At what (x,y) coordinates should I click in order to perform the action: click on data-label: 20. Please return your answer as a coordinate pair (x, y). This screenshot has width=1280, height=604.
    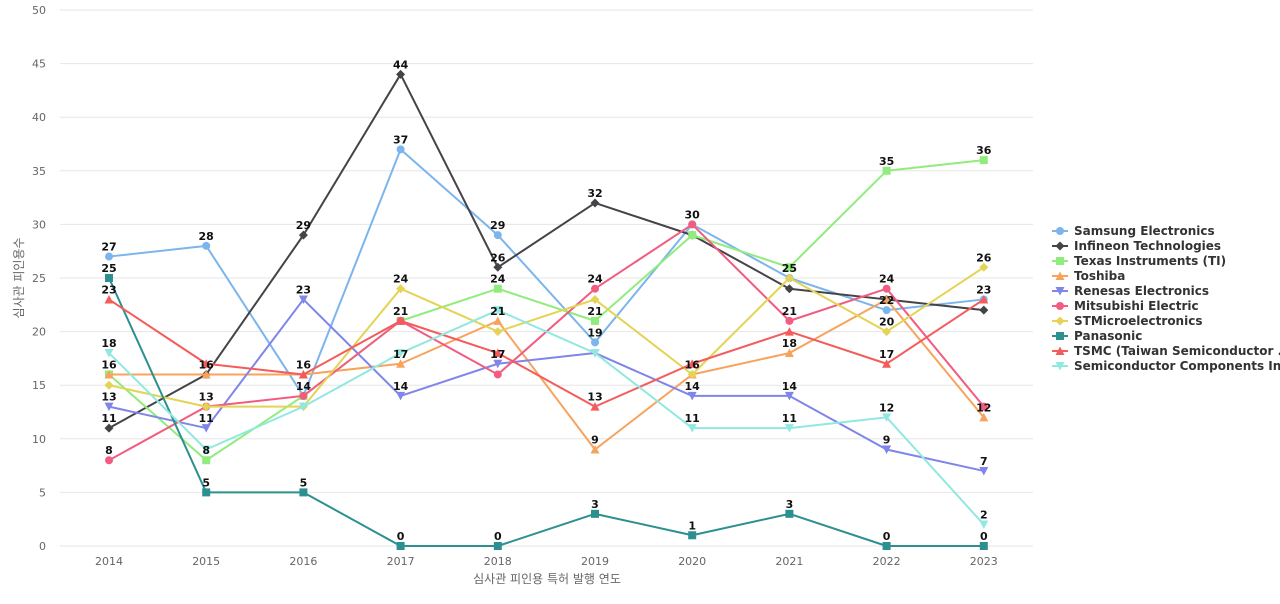
    Looking at the image, I should click on (887, 322).